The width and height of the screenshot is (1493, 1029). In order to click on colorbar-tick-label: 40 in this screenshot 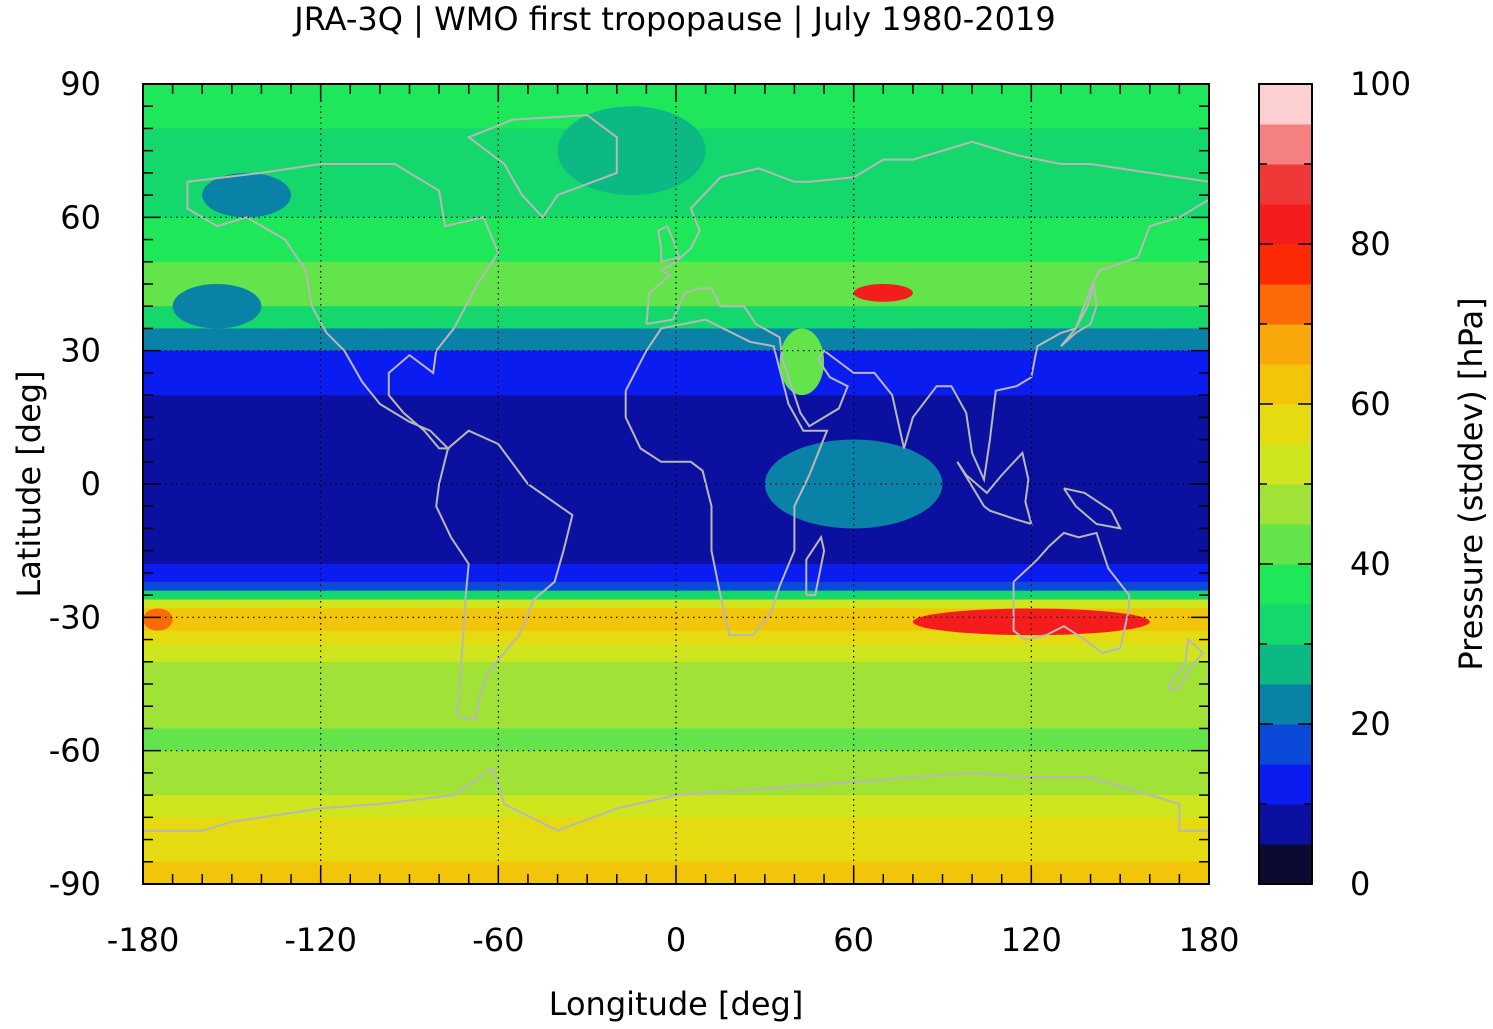, I will do `click(1370, 564)`.